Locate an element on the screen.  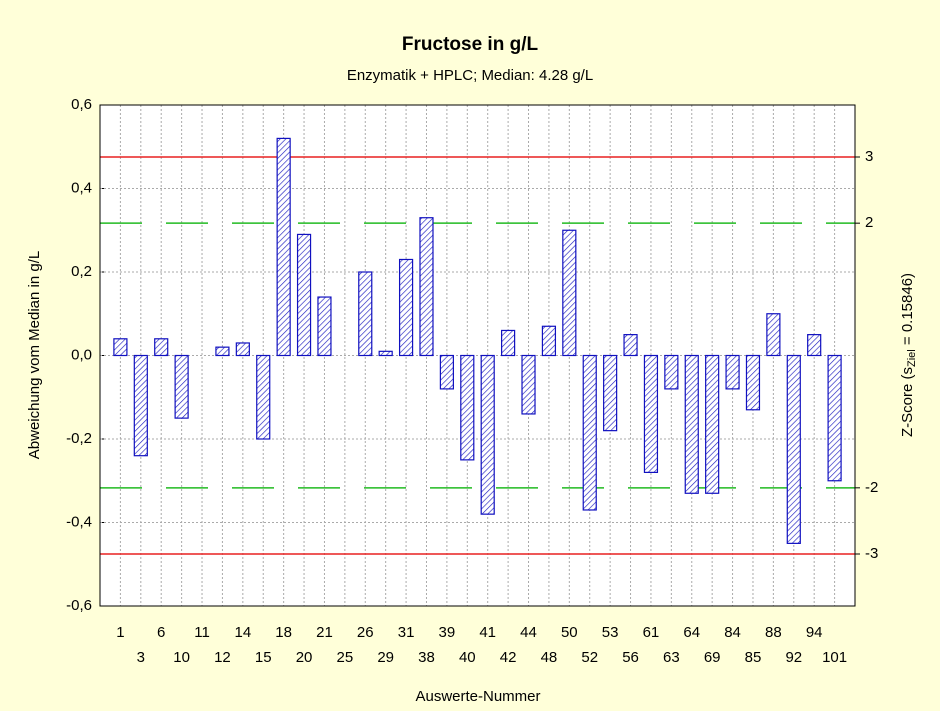
x-tick-label: 50 is located at coordinates (569, 632).